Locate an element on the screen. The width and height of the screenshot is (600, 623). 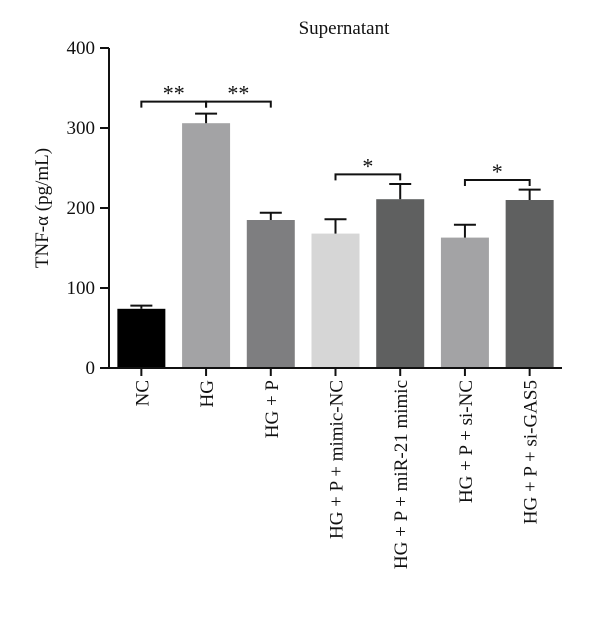
significance-label-0: ** is located at coordinates (174, 93).